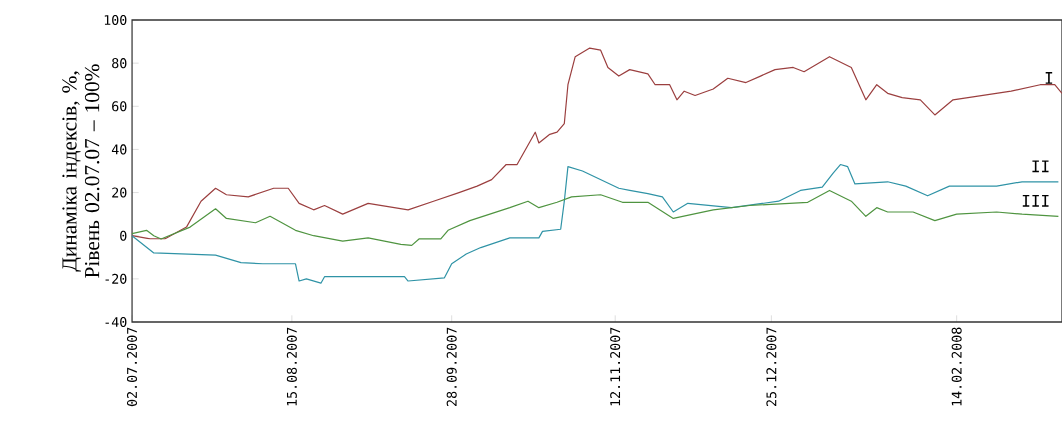  I want to click on series-label: I, so click(1049, 78).